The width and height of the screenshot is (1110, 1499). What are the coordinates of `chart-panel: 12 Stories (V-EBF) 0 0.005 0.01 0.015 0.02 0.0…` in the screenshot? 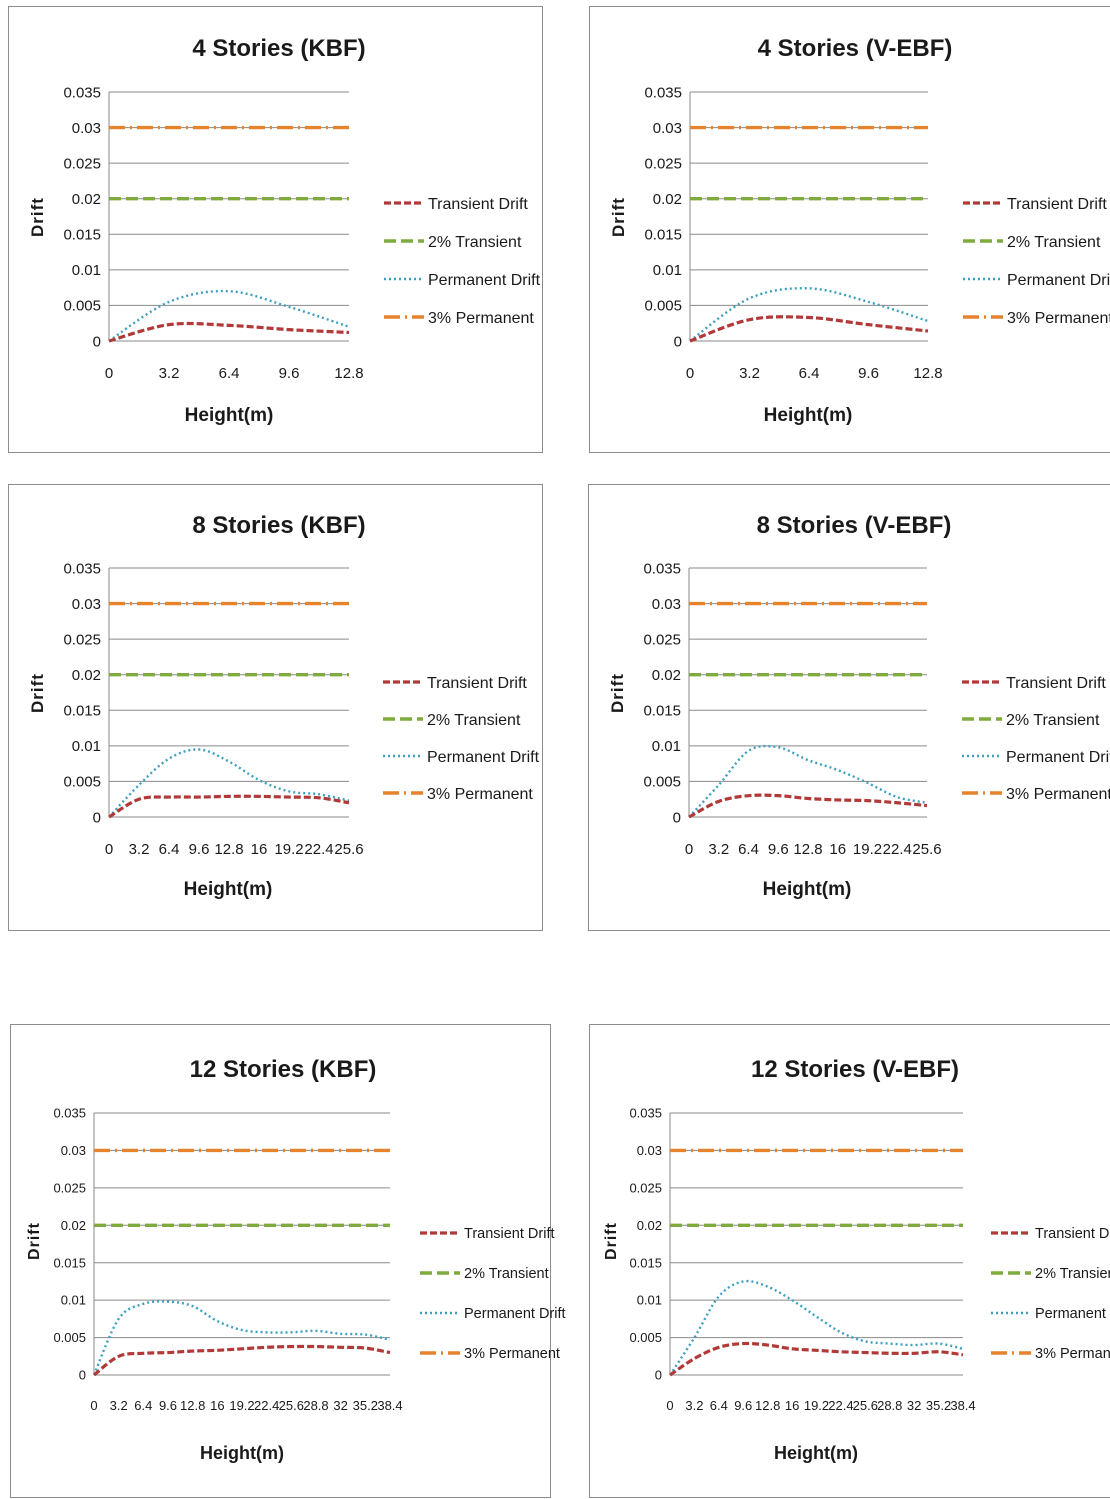 It's located at (849, 1261).